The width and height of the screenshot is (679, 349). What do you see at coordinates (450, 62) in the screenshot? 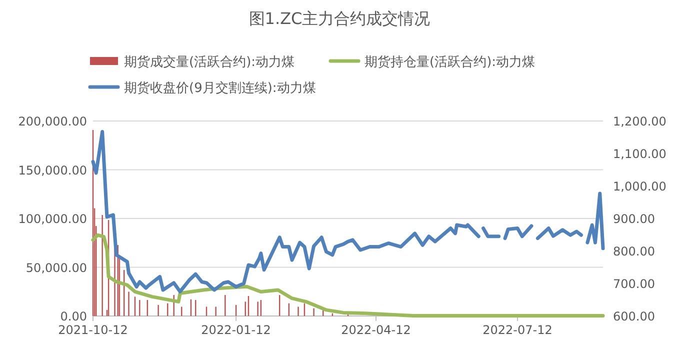
I see `legend-label: 期货持仓量(活跃合约):动力煤` at bounding box center [450, 62].